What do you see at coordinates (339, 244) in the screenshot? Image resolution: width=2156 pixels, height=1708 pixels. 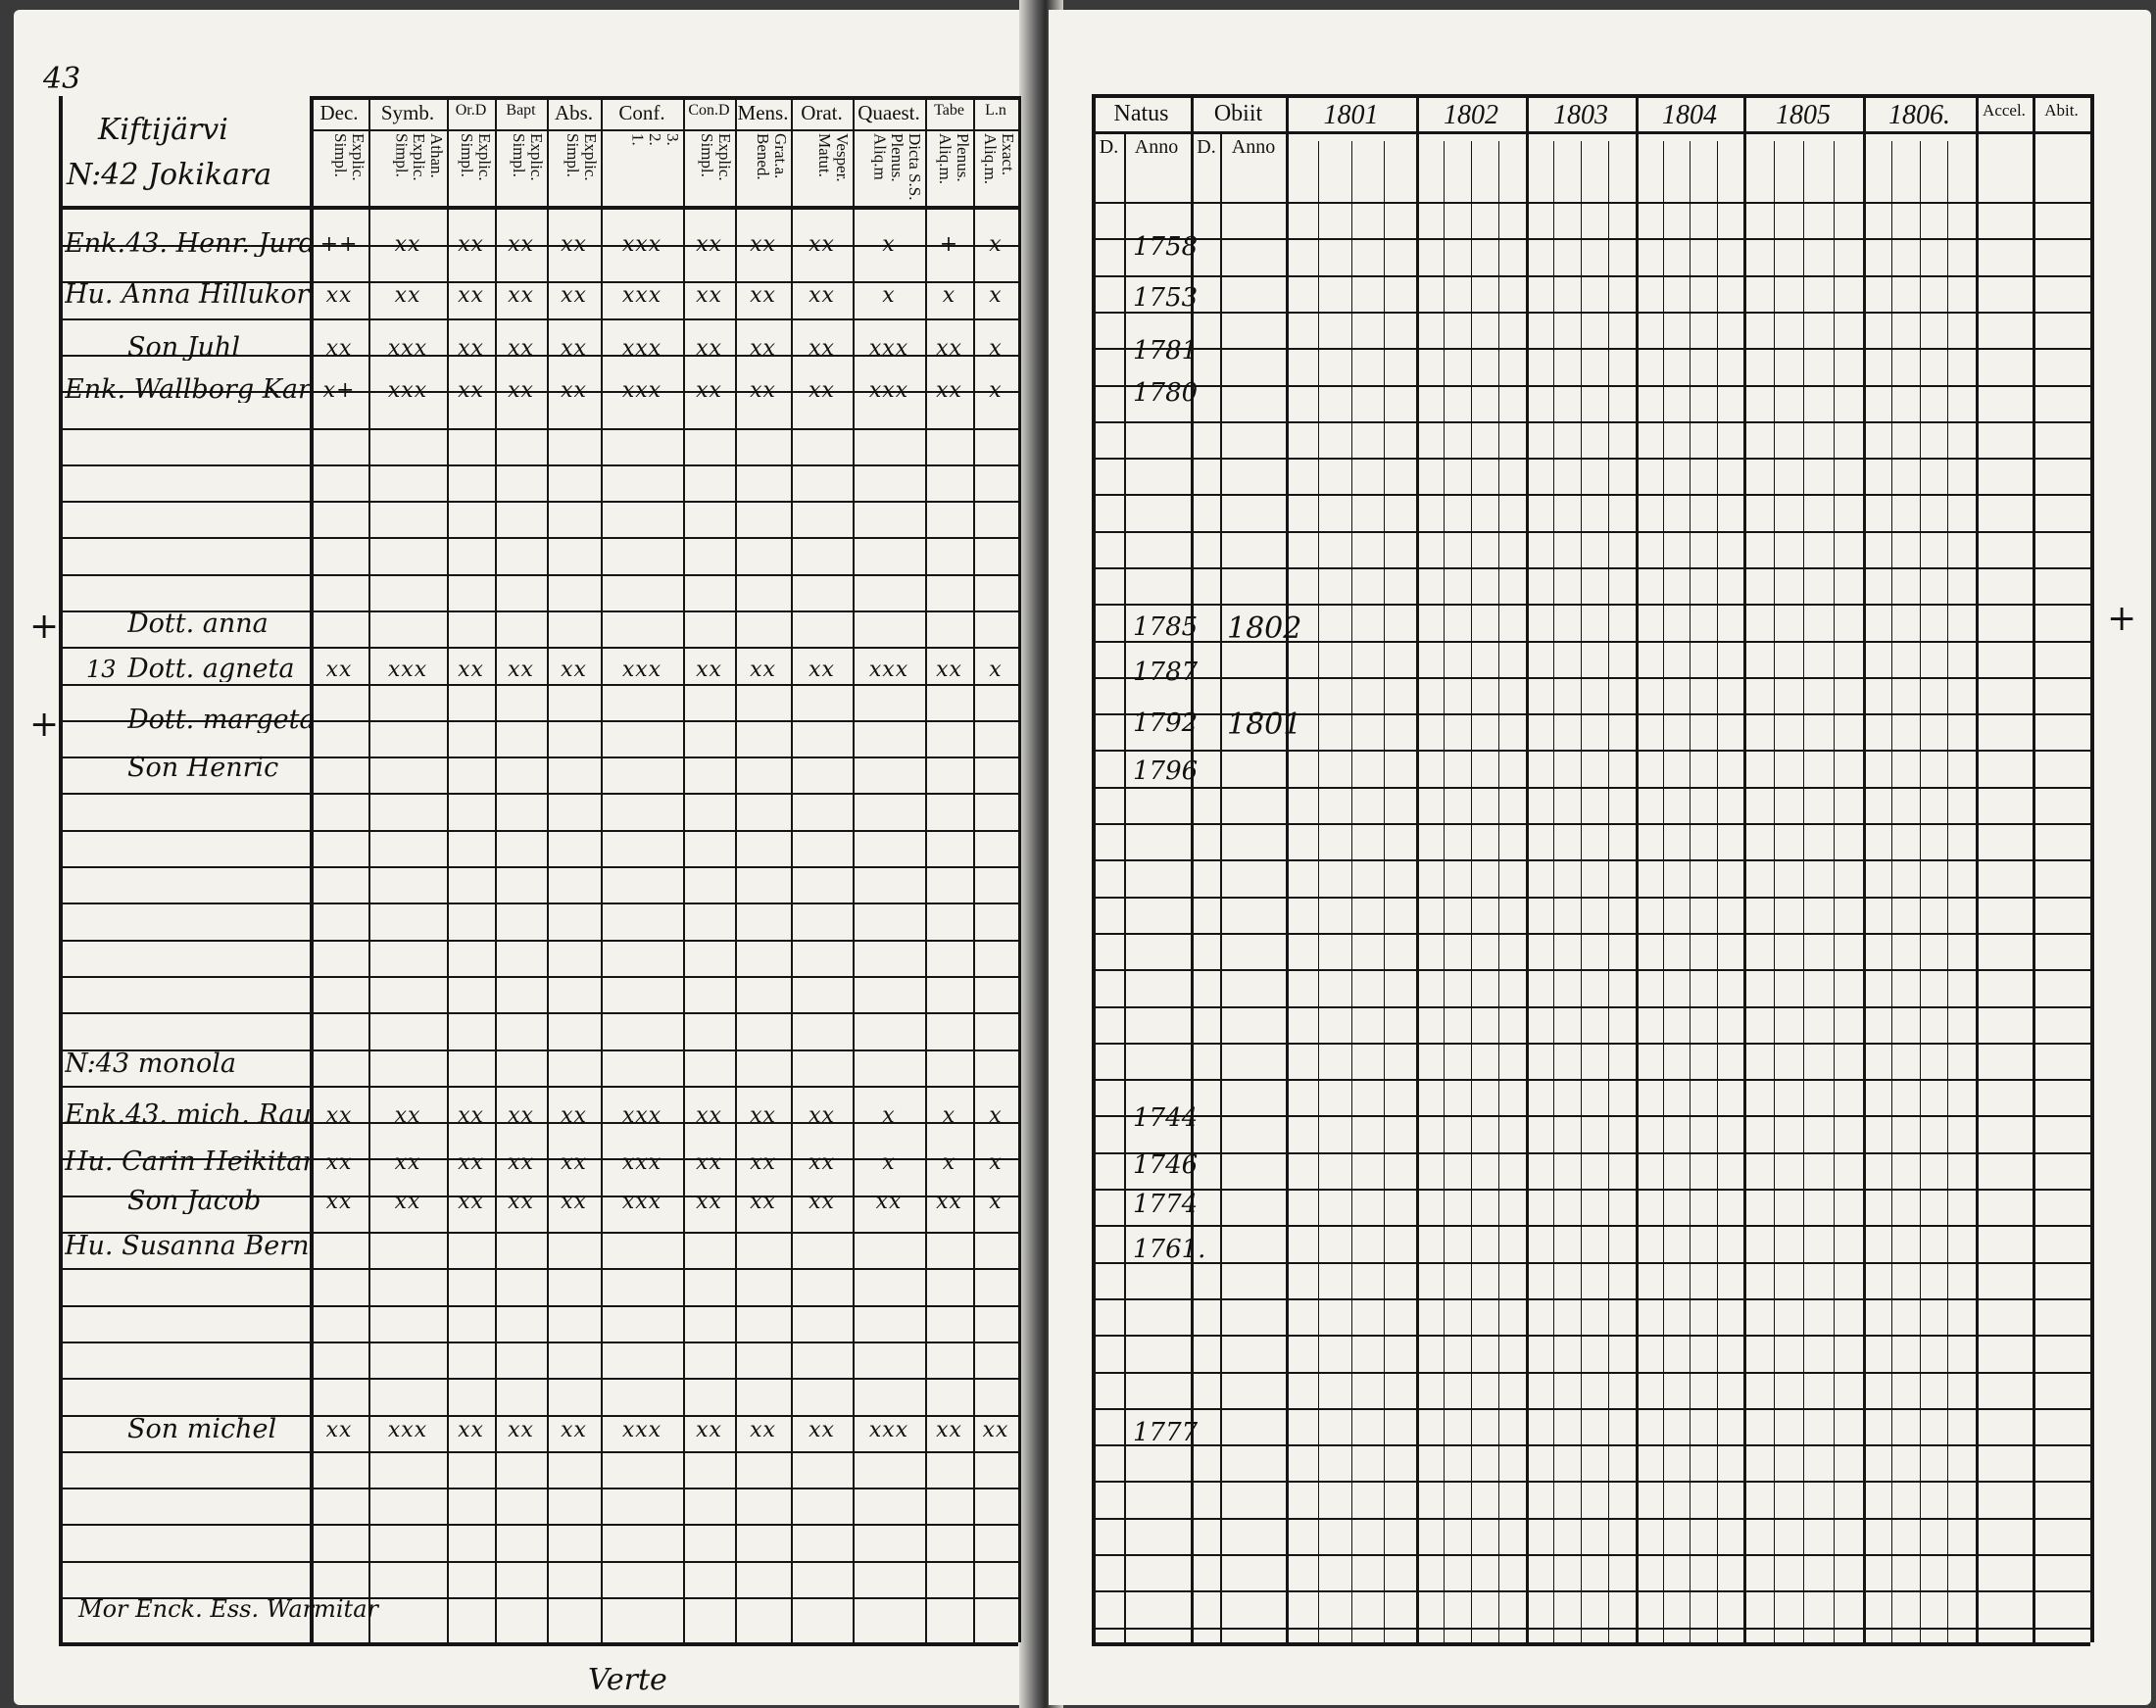 I see `catechism-mark: ++` at bounding box center [339, 244].